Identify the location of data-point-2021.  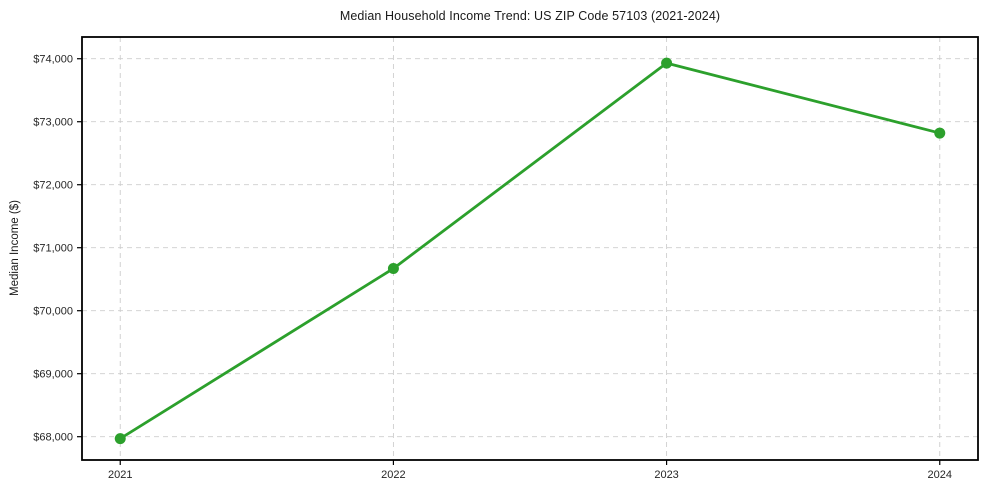
(120, 439).